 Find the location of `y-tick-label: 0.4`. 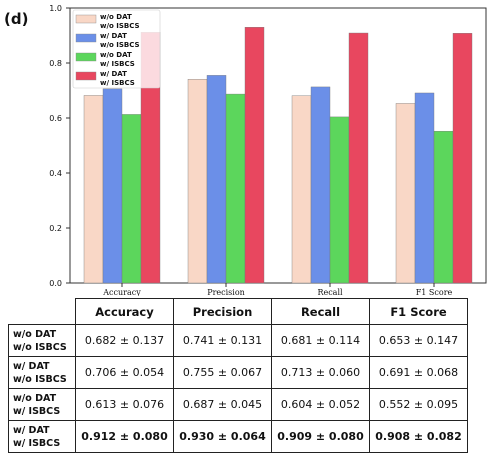

y-tick-label: 0.4 is located at coordinates (55, 173).